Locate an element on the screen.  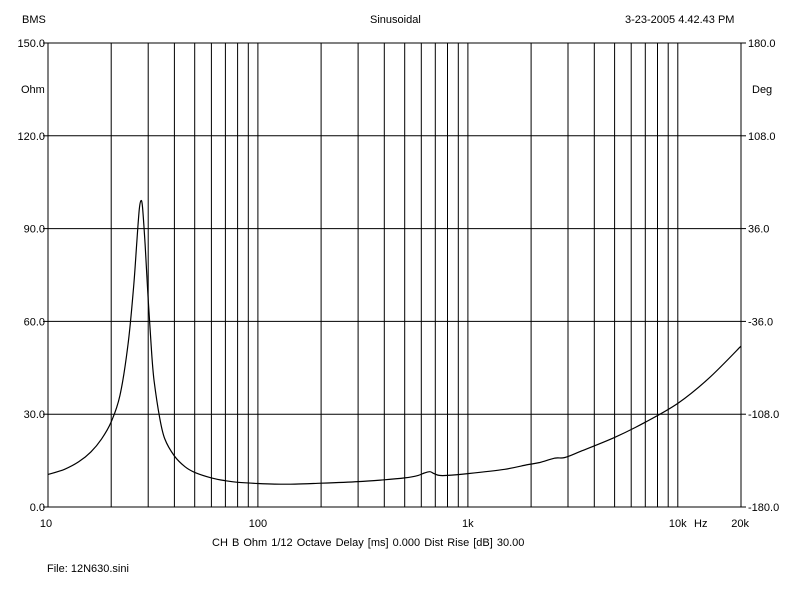
y-tick-label: 120.0 is located at coordinates (31, 137).